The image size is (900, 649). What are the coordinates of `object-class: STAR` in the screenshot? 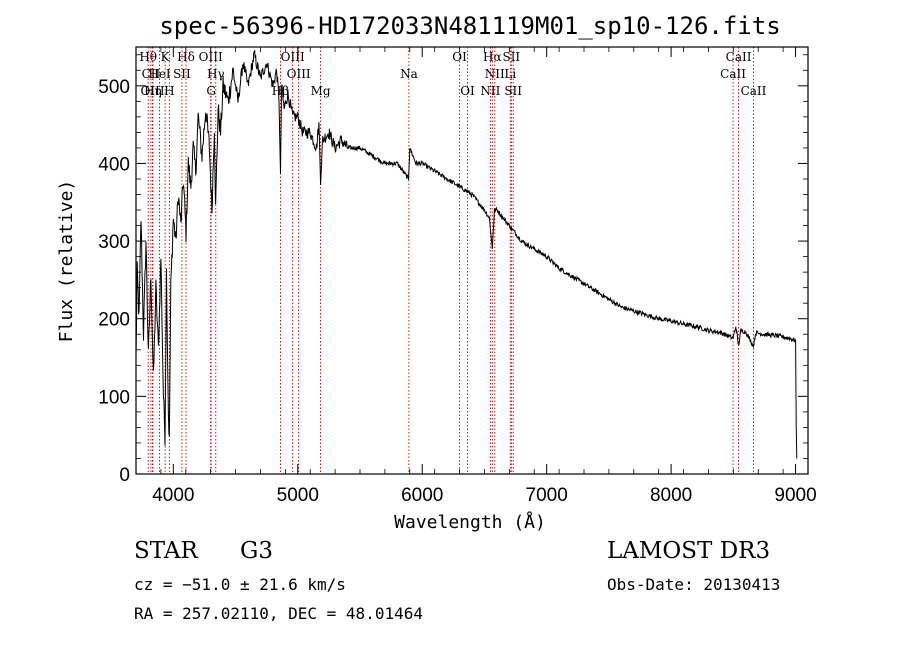 It's located at (166, 551).